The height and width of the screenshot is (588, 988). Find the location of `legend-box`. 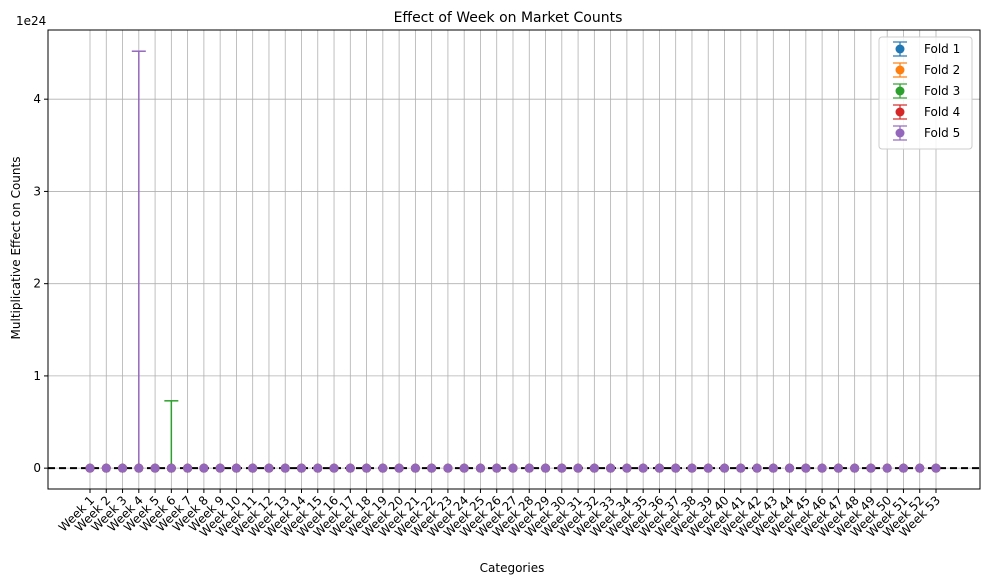

legend-box is located at coordinates (925, 93).